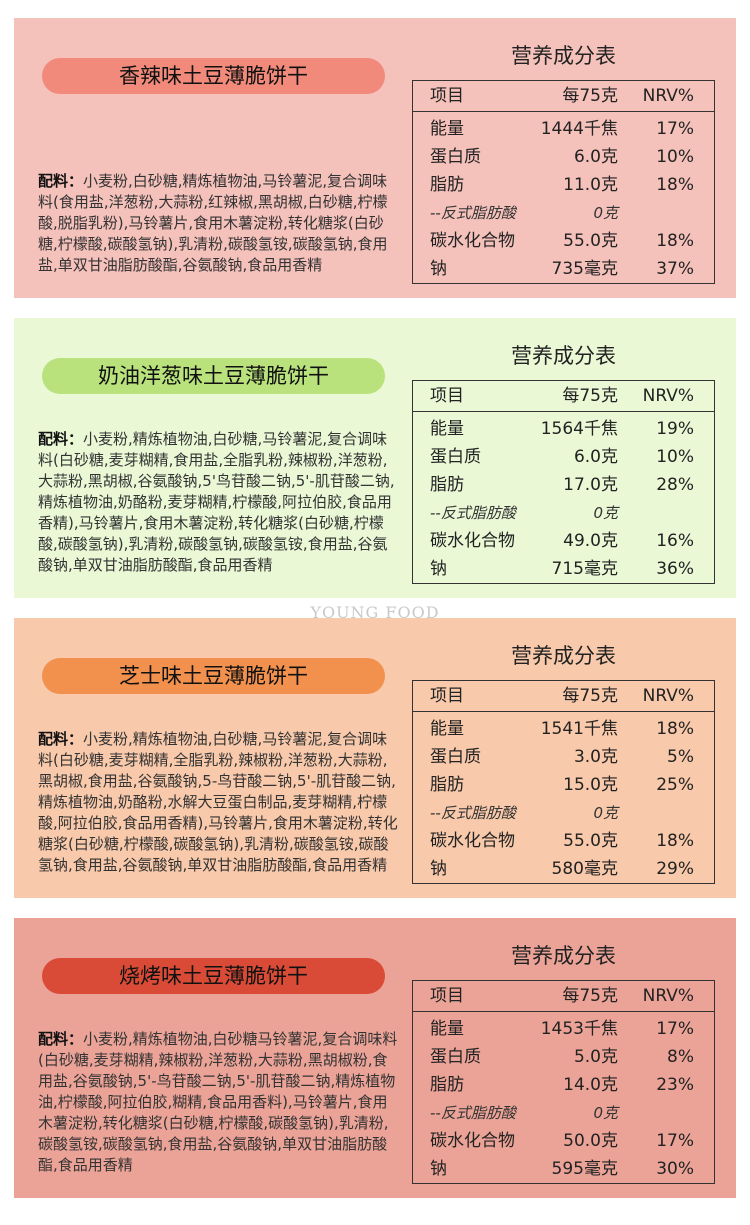 This screenshot has height=1225, width=750. I want to click on table-row: 能量 1444千焦 17%, so click(563, 129).